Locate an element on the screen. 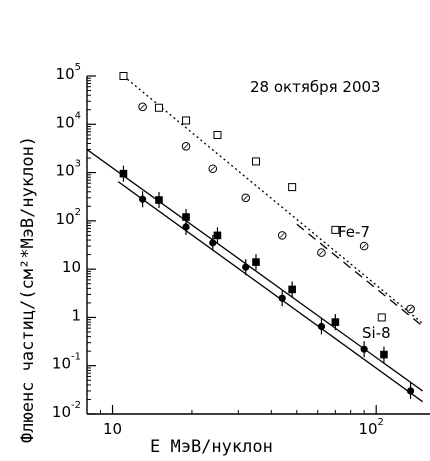 The image size is (430, 461). fit-line-dashed is located at coordinates (359, 274).